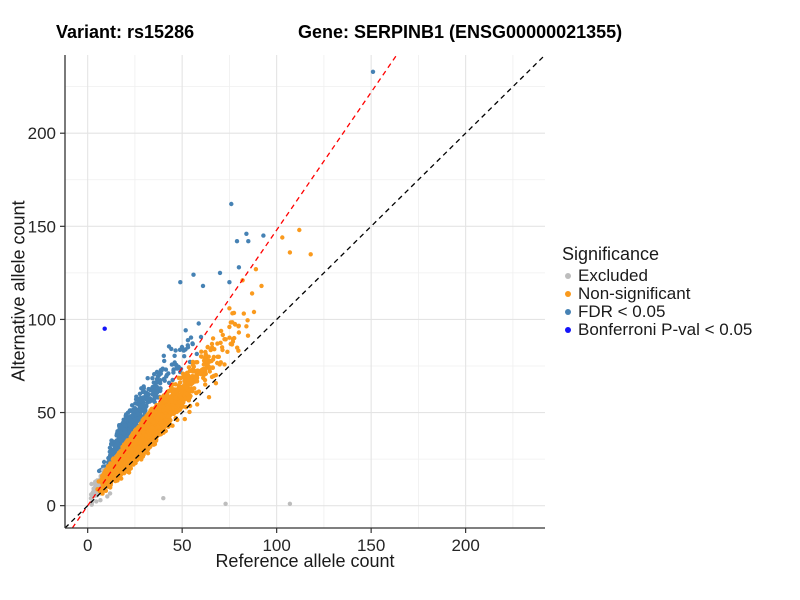 Image resolution: width=800 pixels, height=600 pixels. I want to click on y-tick-label: 100, so click(42, 319).